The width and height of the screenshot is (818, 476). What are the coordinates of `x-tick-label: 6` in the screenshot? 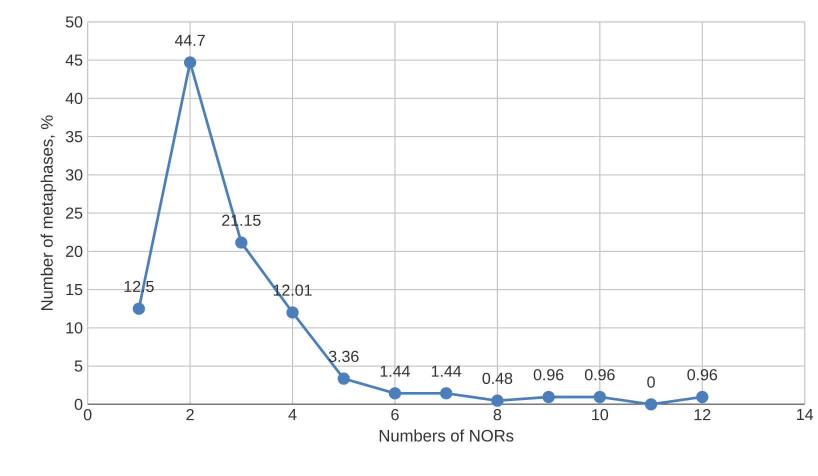 It's located at (395, 414).